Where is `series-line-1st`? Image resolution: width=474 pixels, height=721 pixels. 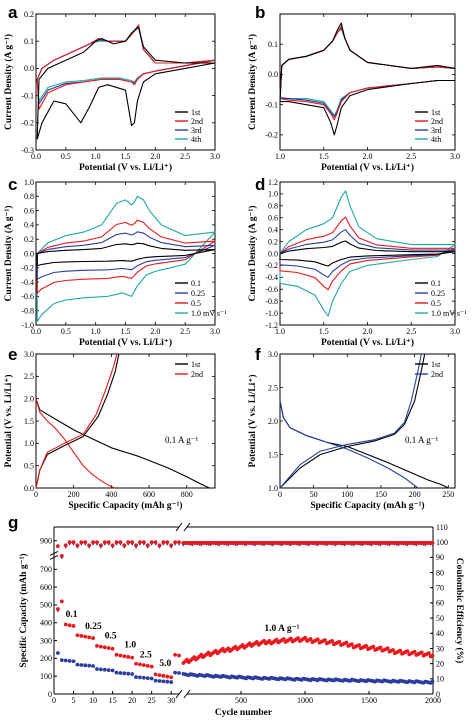
series-line-1st is located at coordinates (367, 79).